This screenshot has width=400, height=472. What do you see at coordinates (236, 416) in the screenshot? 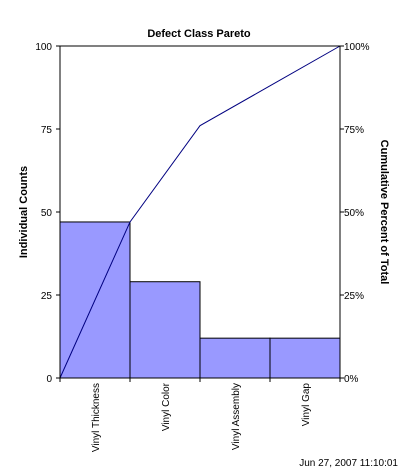
I see `category-label: Vinyl Assembly` at bounding box center [236, 416].